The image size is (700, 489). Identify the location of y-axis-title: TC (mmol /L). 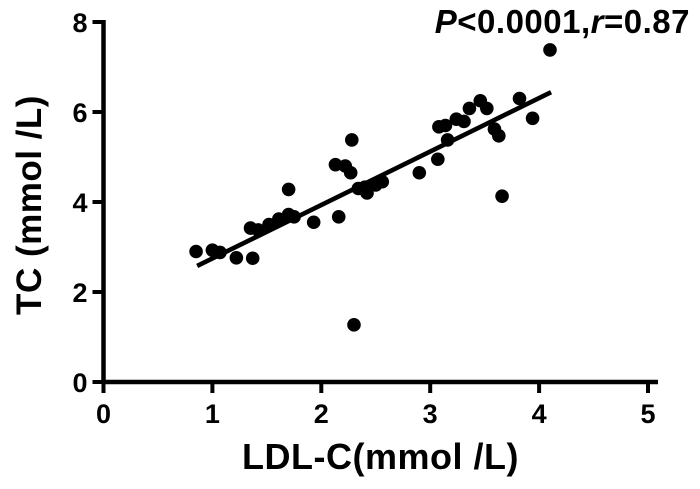
(29, 205).